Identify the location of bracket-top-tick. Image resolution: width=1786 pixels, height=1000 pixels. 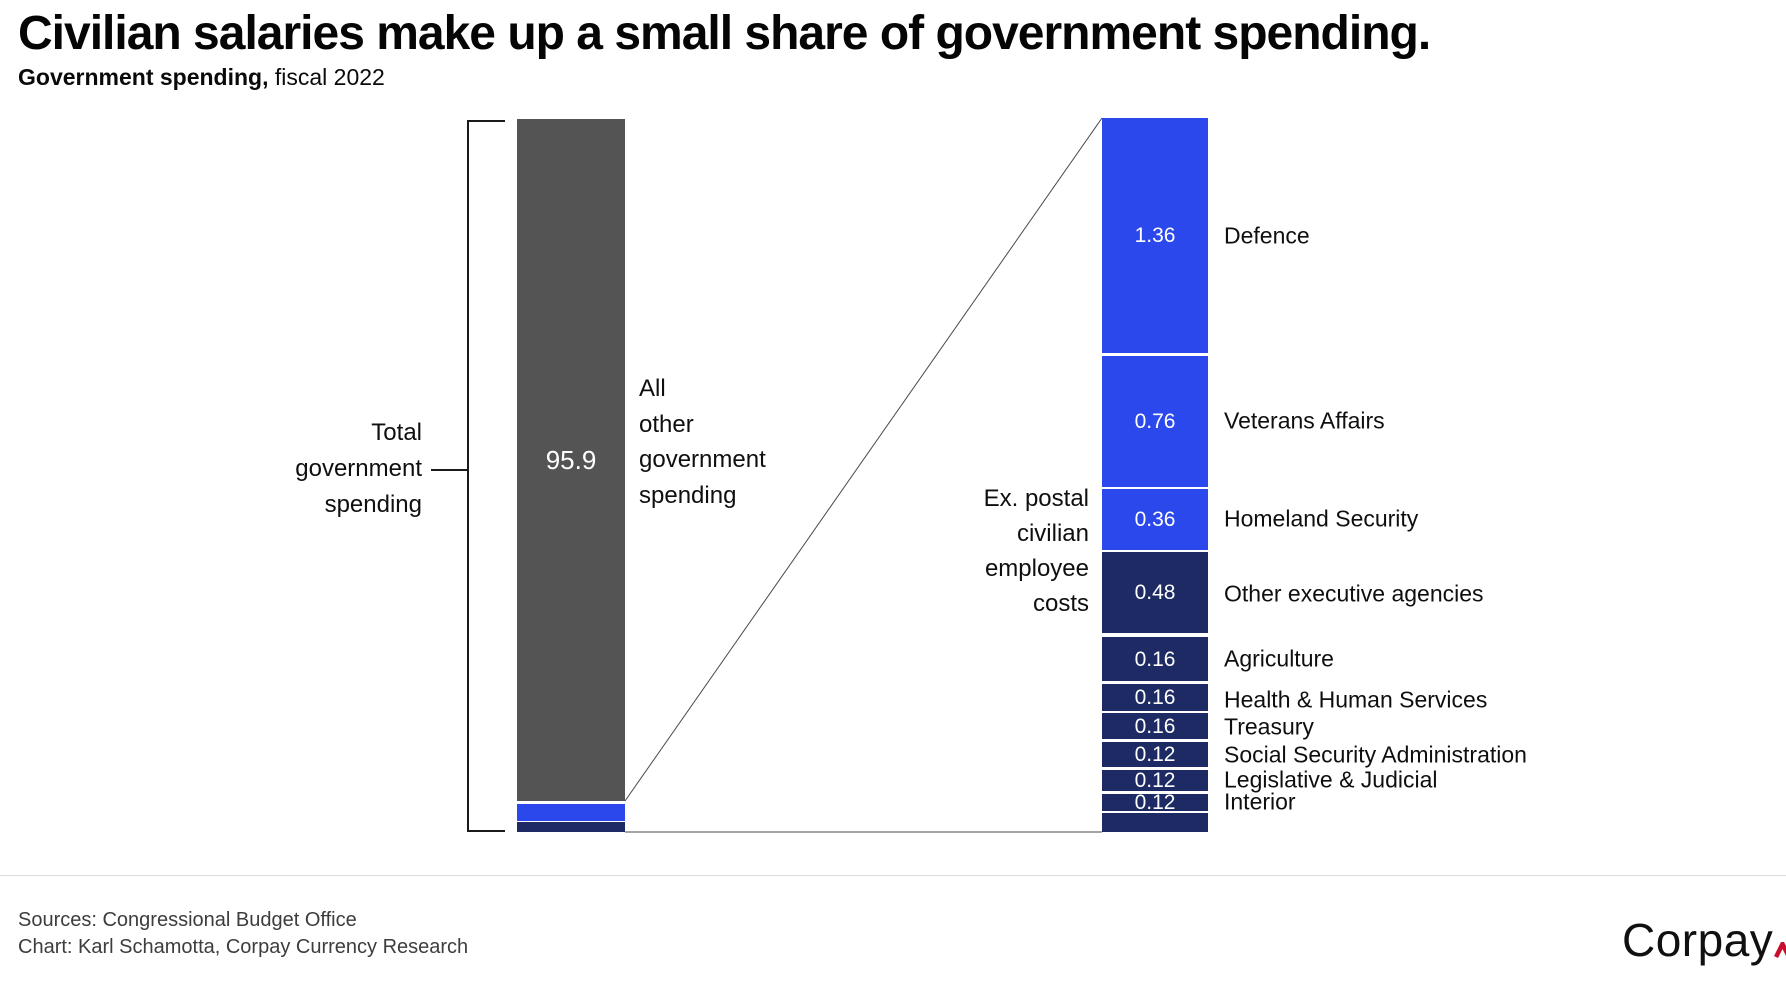
(486, 121).